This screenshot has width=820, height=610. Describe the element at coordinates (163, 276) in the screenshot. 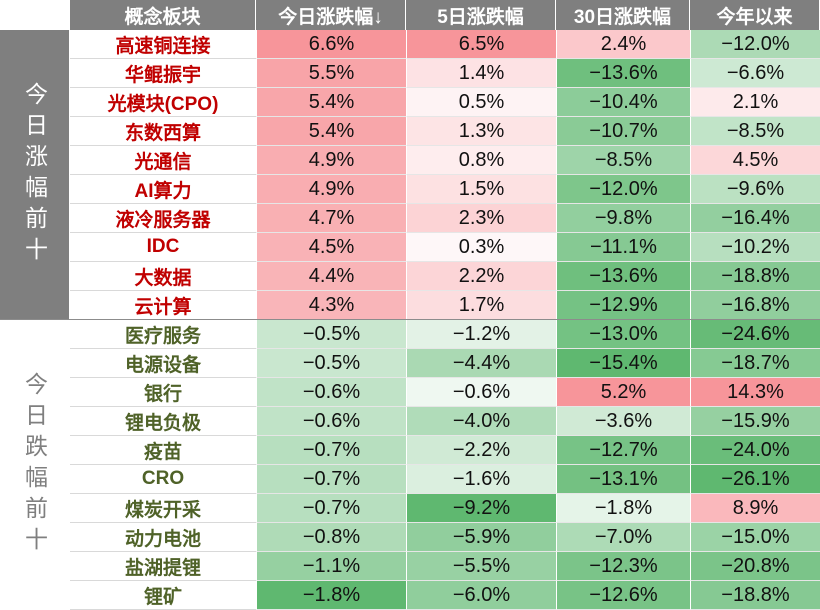

I see `sector-name: 大数据` at that location.